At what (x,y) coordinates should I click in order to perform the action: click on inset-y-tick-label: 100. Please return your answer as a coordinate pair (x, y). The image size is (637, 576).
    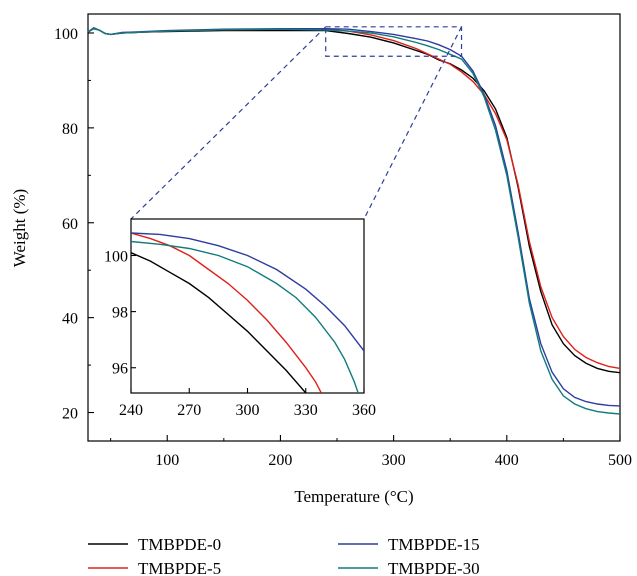
    Looking at the image, I should click on (116, 256).